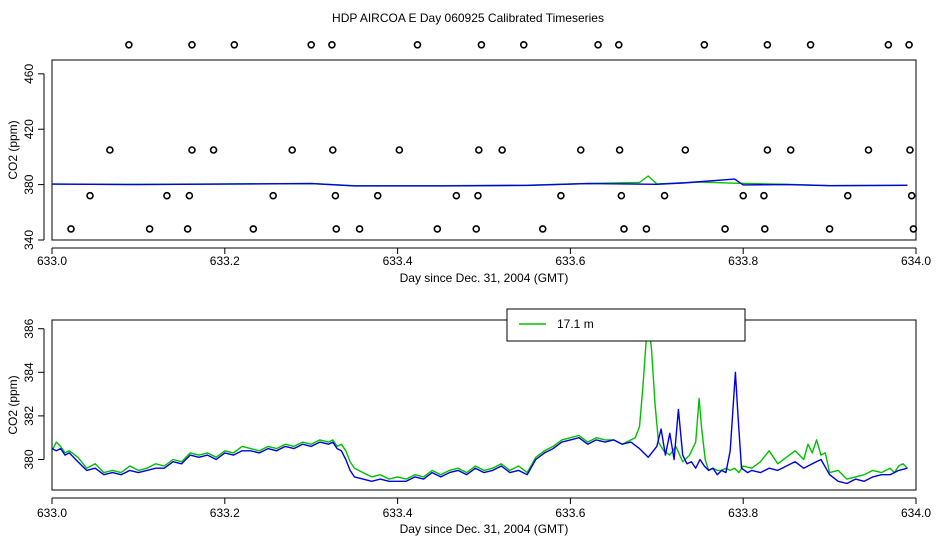 This screenshot has height=540, width=936. I want to click on y-tick-label: 382, so click(29, 416).